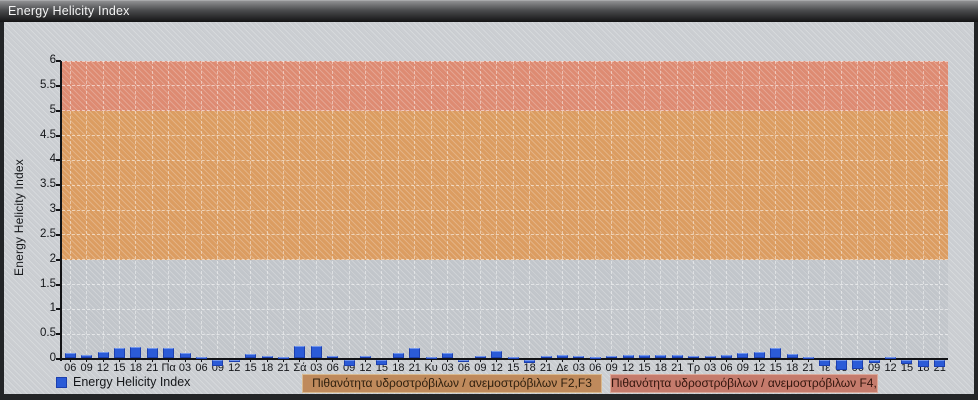 The width and height of the screenshot is (978, 400). Describe the element at coordinates (52, 209) in the screenshot. I see `y-tick-label: 3` at that location.